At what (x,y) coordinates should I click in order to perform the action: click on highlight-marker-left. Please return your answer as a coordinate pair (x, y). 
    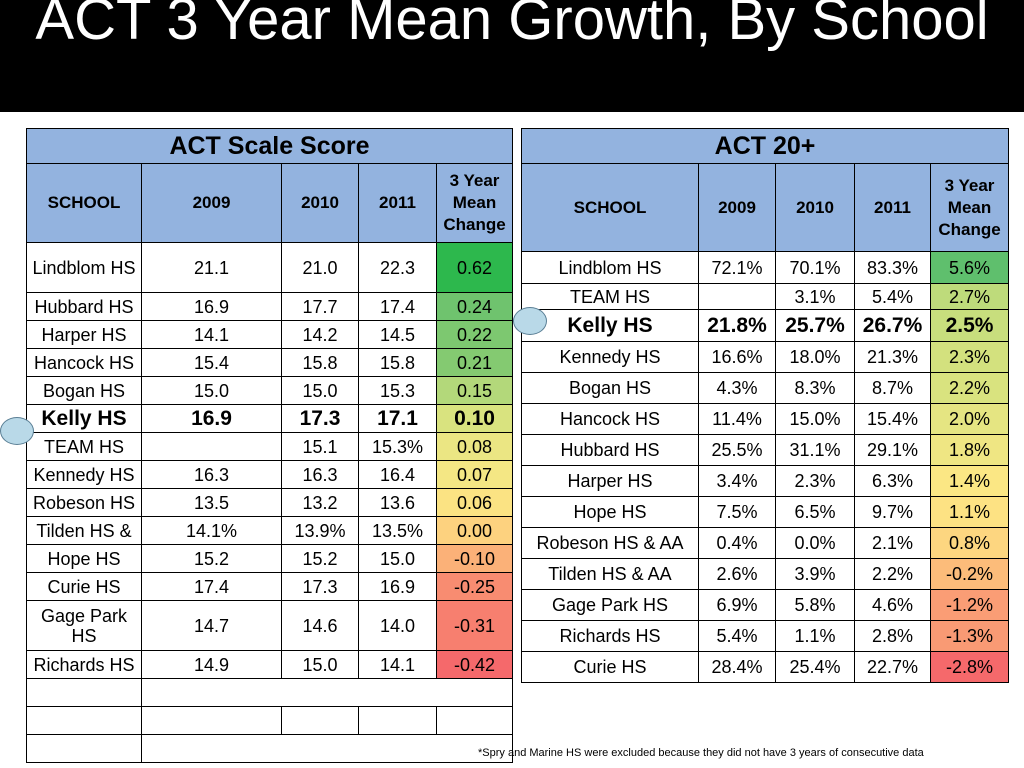
    Looking at the image, I should click on (17, 431).